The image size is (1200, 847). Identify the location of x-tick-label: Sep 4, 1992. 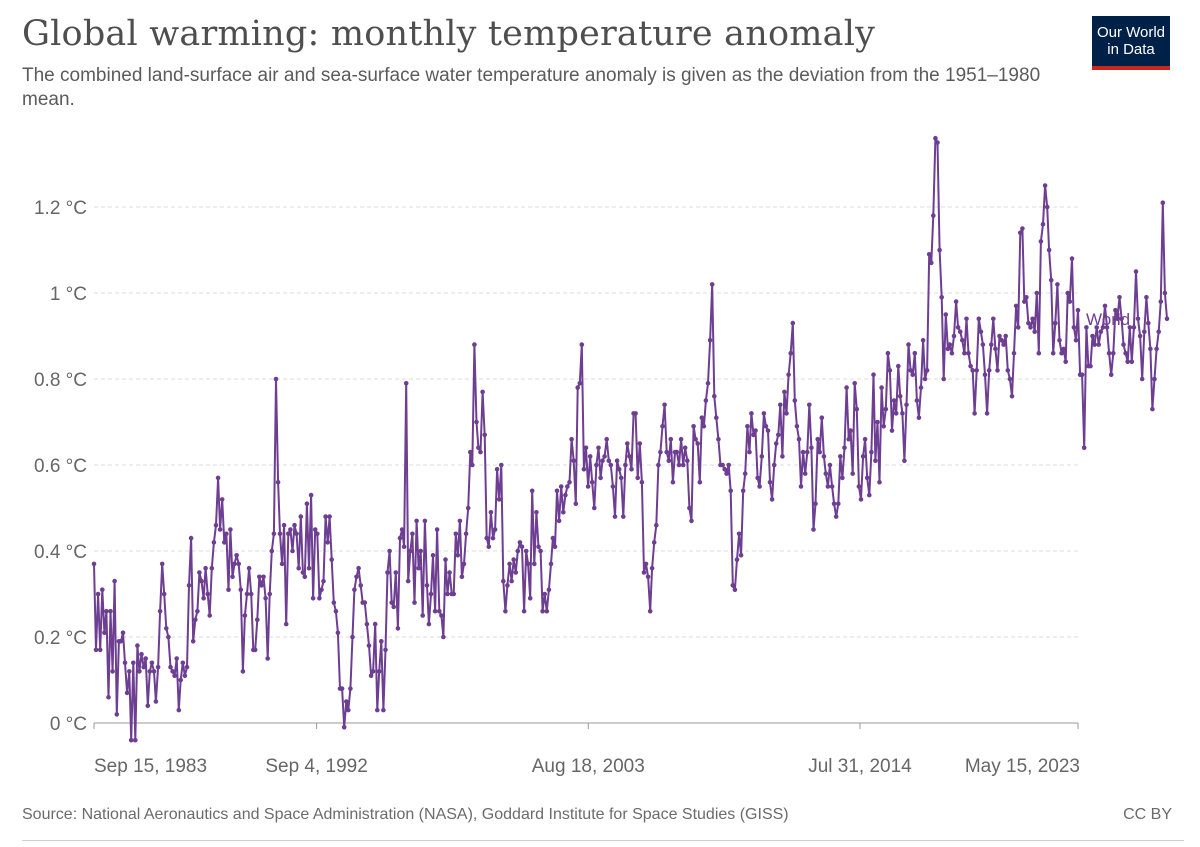
(316, 766).